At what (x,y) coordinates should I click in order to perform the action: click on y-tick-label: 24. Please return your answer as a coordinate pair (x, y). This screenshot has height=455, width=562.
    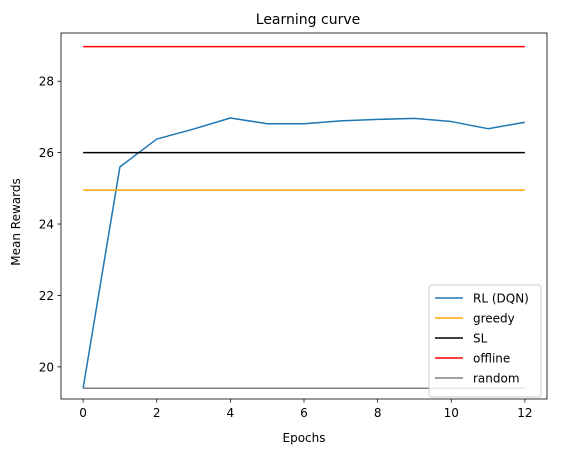
    Looking at the image, I should click on (46, 225).